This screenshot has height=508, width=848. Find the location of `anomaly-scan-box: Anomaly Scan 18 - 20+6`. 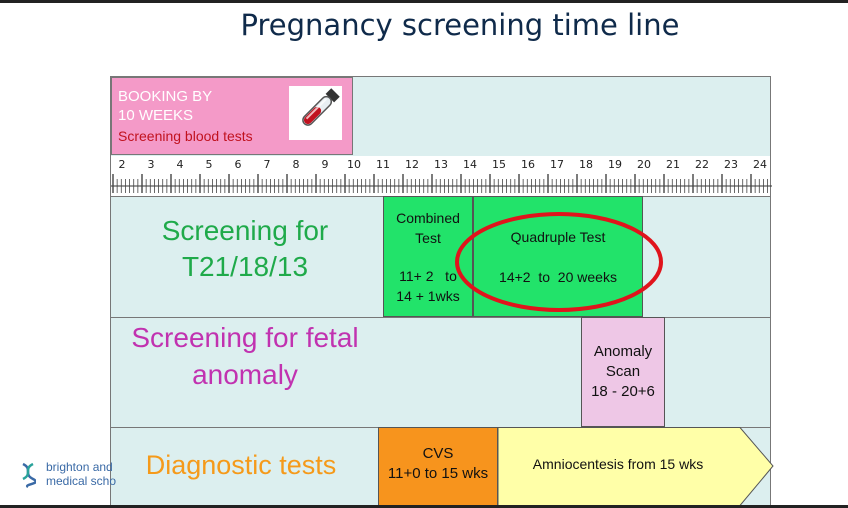

anomaly-scan-box: Anomaly Scan 18 - 20+6 is located at coordinates (623, 372).